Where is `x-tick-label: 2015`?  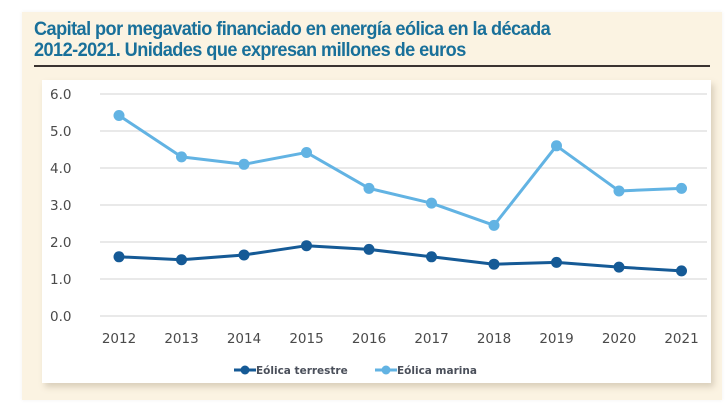 x-tick-label: 2015 is located at coordinates (306, 339).